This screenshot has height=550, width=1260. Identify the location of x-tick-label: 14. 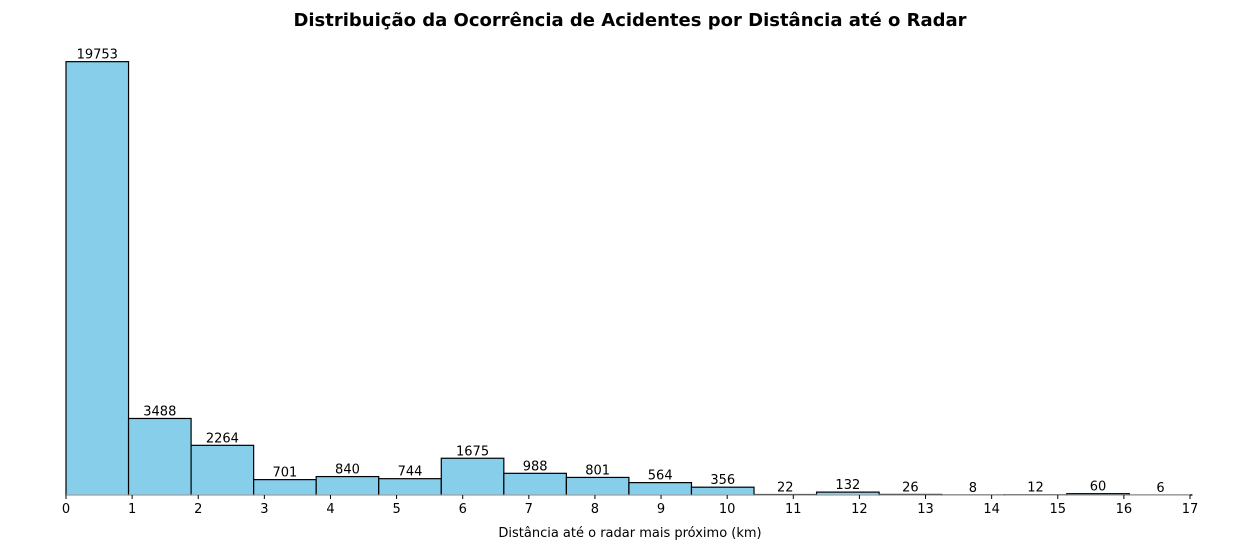
(991, 509).